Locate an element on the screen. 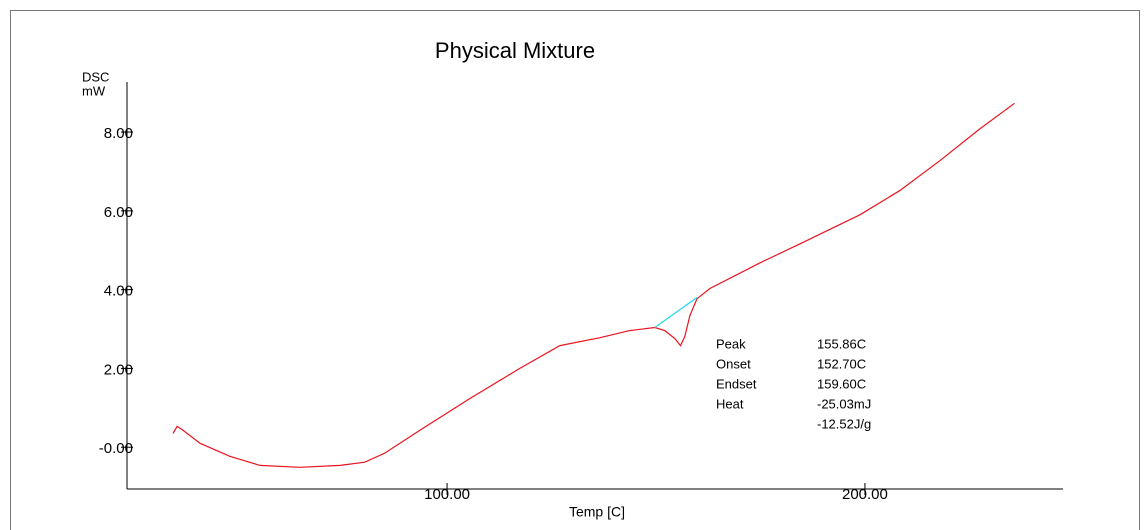  annotation-label: Peak is located at coordinates (731, 343).